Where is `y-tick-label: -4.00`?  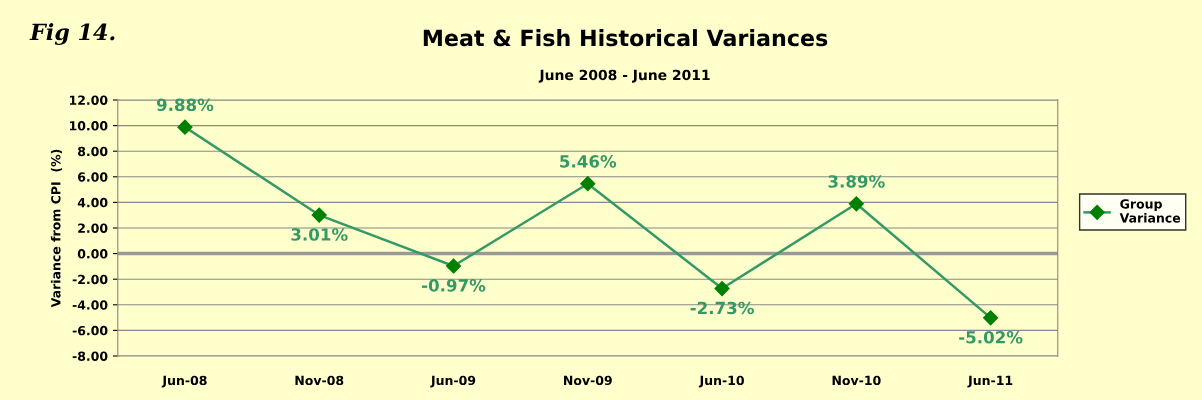 y-tick-label: -4.00 is located at coordinates (90, 305).